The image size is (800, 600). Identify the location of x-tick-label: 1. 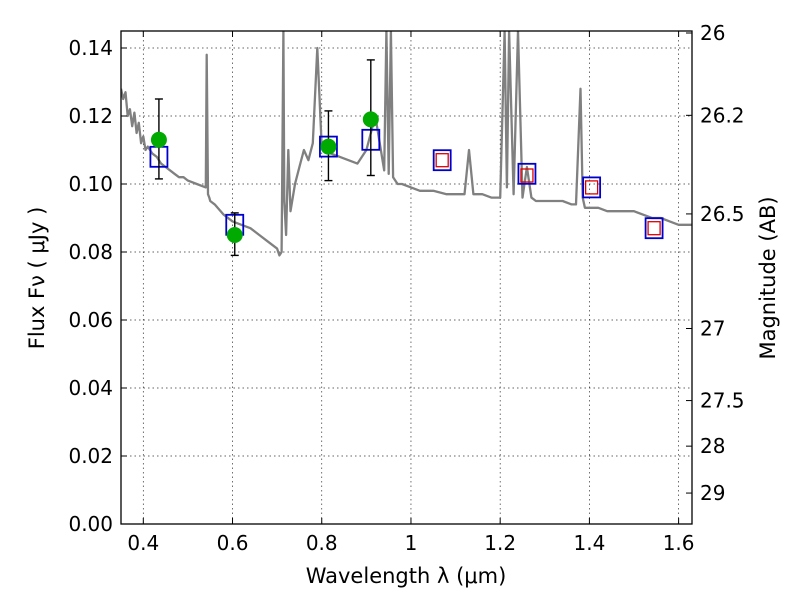
(411, 543).